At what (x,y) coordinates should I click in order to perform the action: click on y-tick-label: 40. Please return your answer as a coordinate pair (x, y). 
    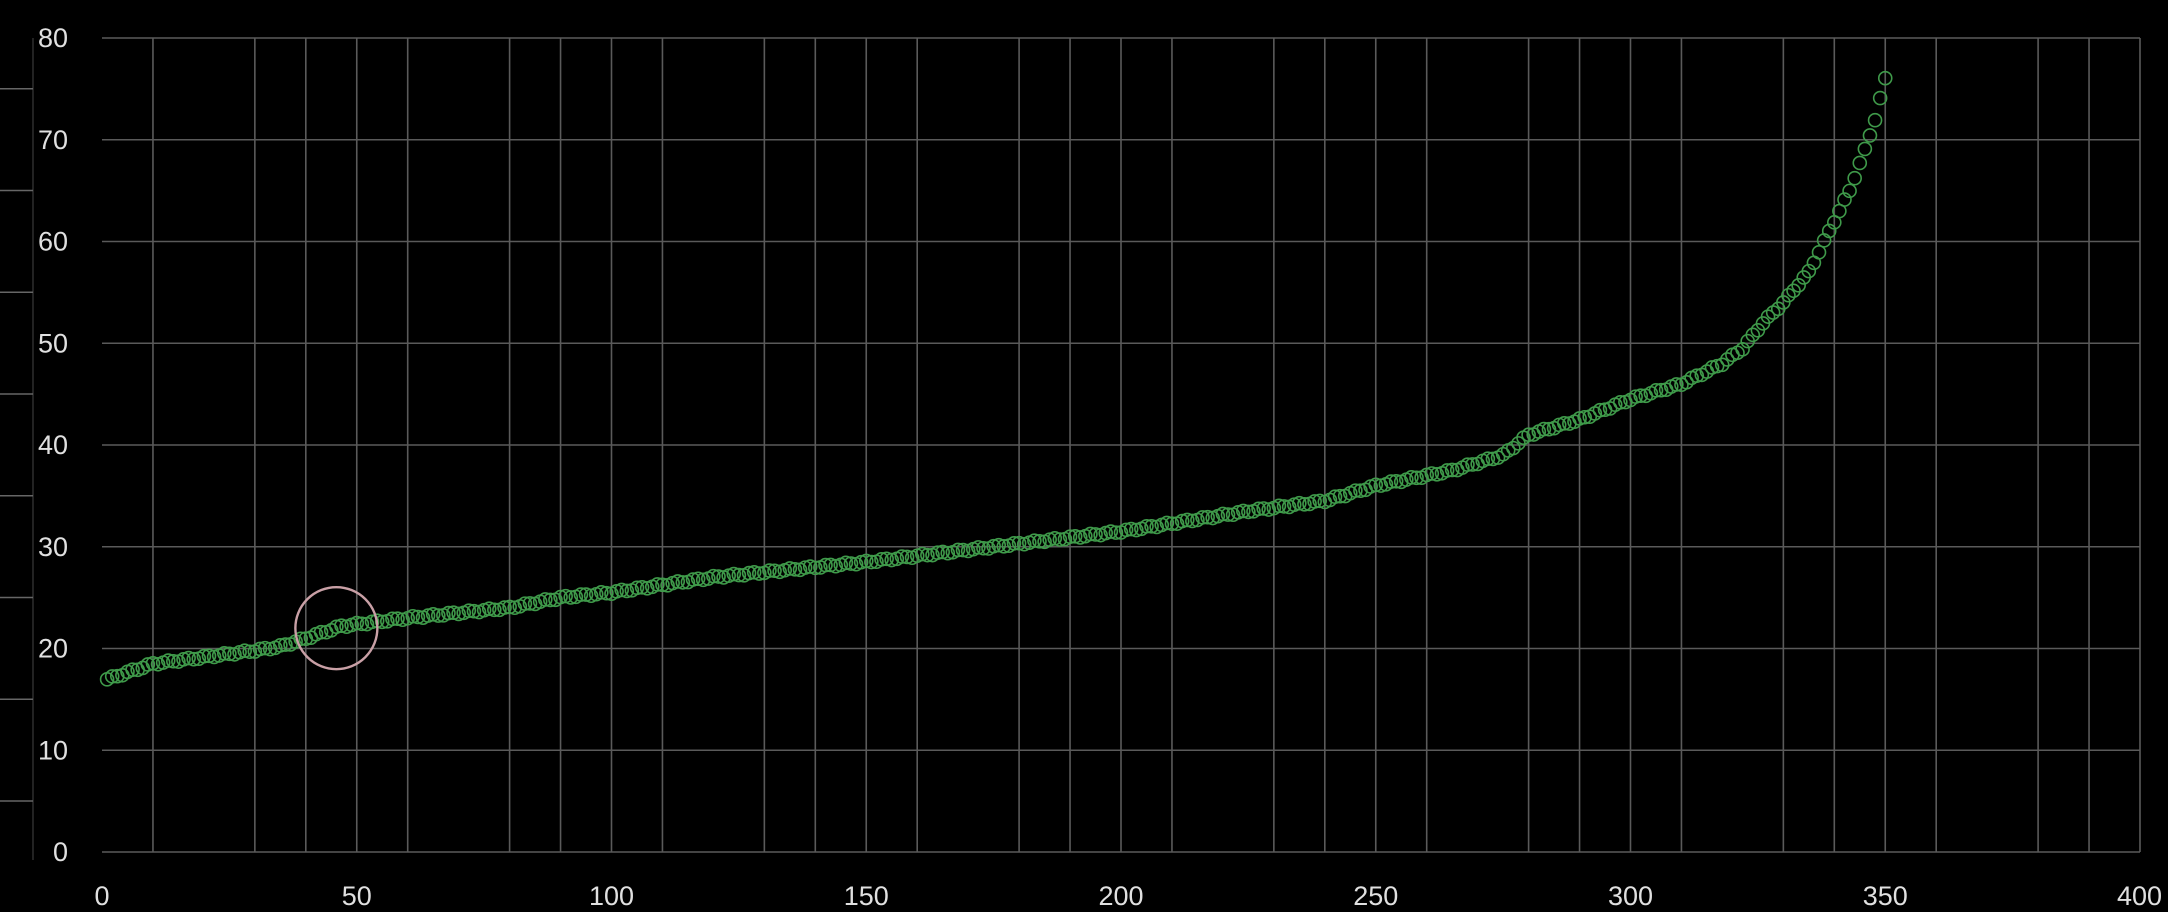
    Looking at the image, I should click on (53, 445).